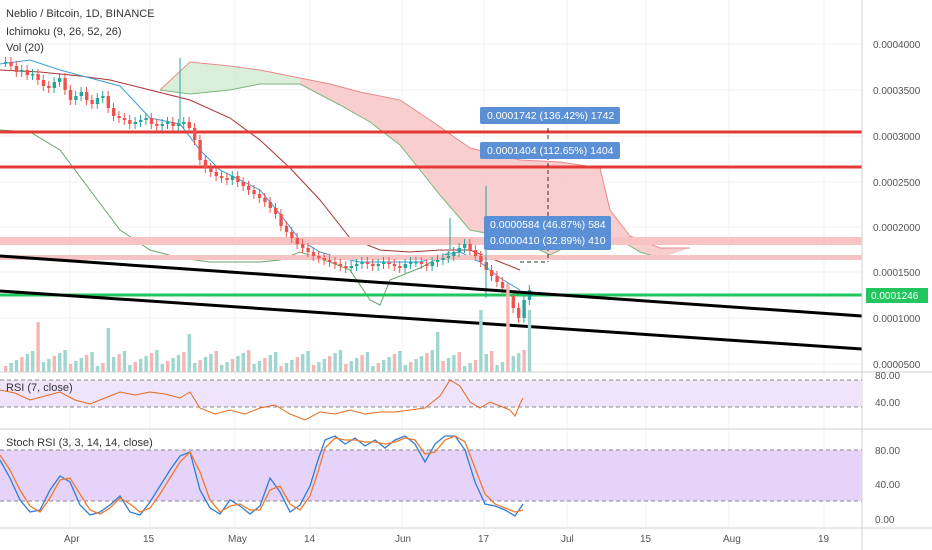 The height and width of the screenshot is (550, 932). Describe the element at coordinates (39, 388) in the screenshot. I see `rsi-legend: RSI (7, close)` at that location.